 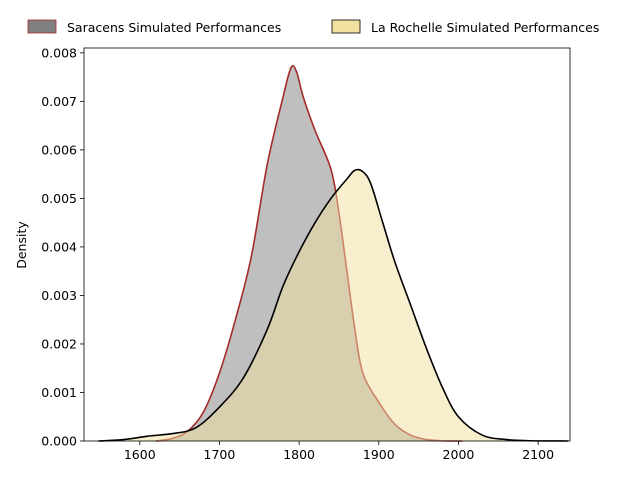 What do you see at coordinates (538, 454) in the screenshot?
I see `x-tick-label: 2100` at bounding box center [538, 454].